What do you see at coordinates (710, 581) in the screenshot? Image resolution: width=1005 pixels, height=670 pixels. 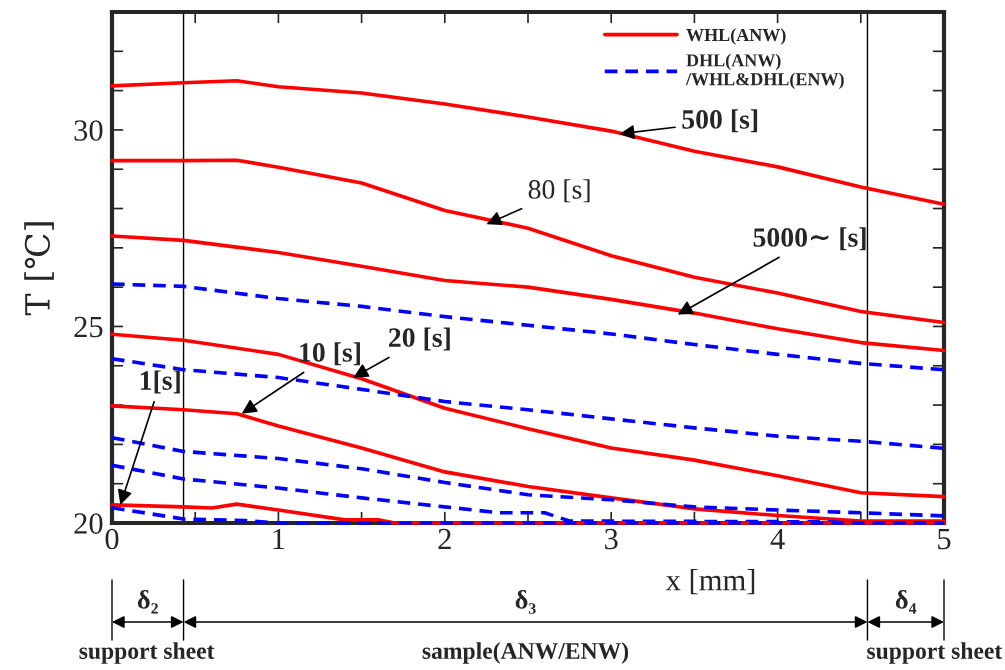 I see `x-axis-title: x [mm]` at bounding box center [710, 581].